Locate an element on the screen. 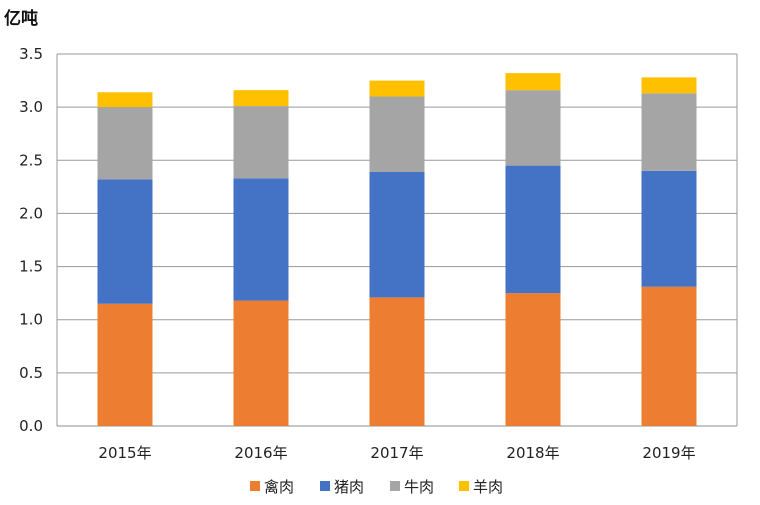 The image size is (760, 505). y-tick-label: 3.0 is located at coordinates (31, 107).